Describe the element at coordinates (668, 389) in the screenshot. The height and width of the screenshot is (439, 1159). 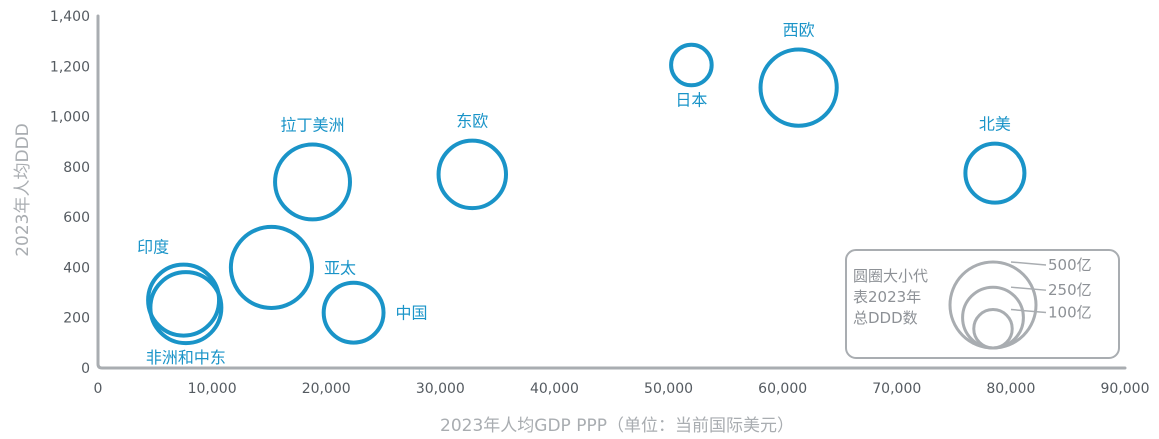
I see `x-tick-label: 50,000` at that location.